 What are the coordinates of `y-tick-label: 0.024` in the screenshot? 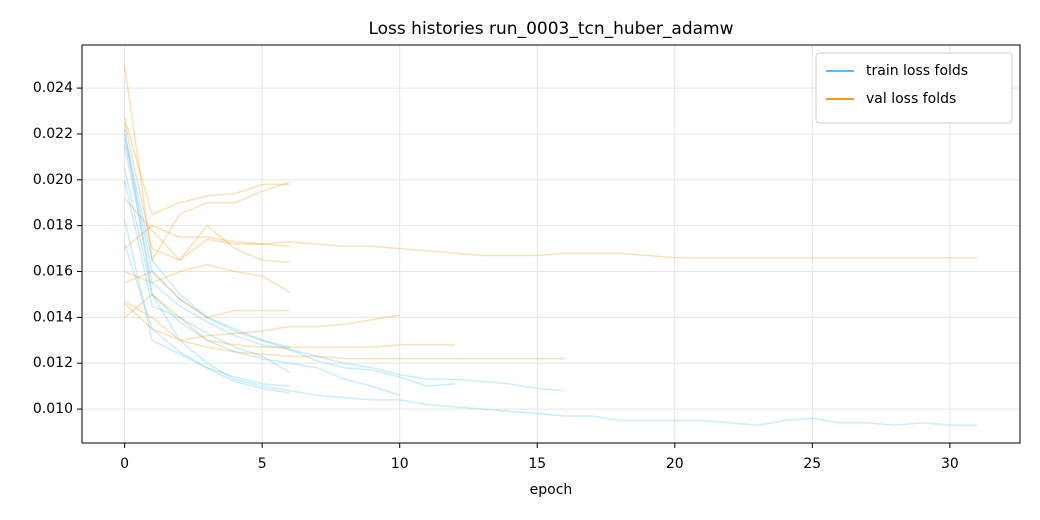 It's located at (53, 88).